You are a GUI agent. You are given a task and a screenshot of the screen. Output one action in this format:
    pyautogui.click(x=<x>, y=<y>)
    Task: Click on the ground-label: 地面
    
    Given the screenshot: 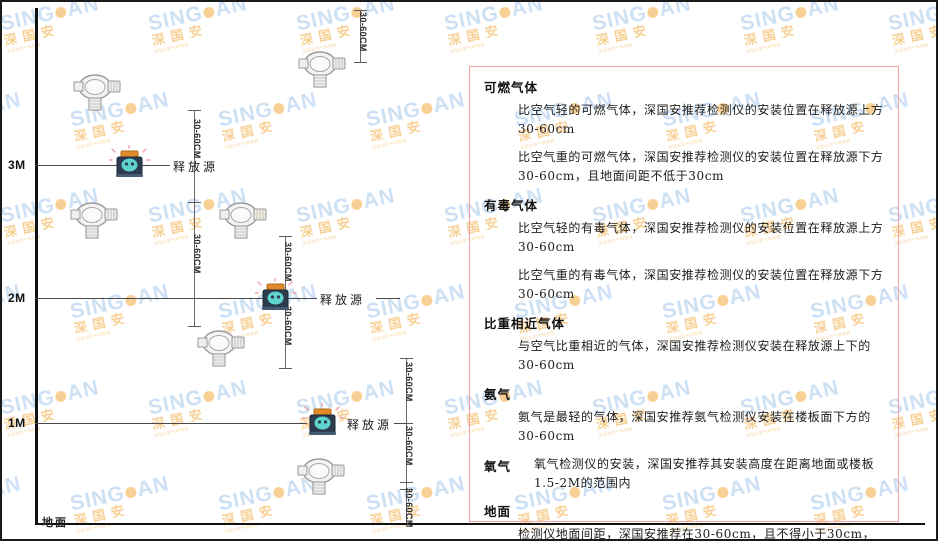 What is the action you would take?
    pyautogui.click(x=55, y=522)
    